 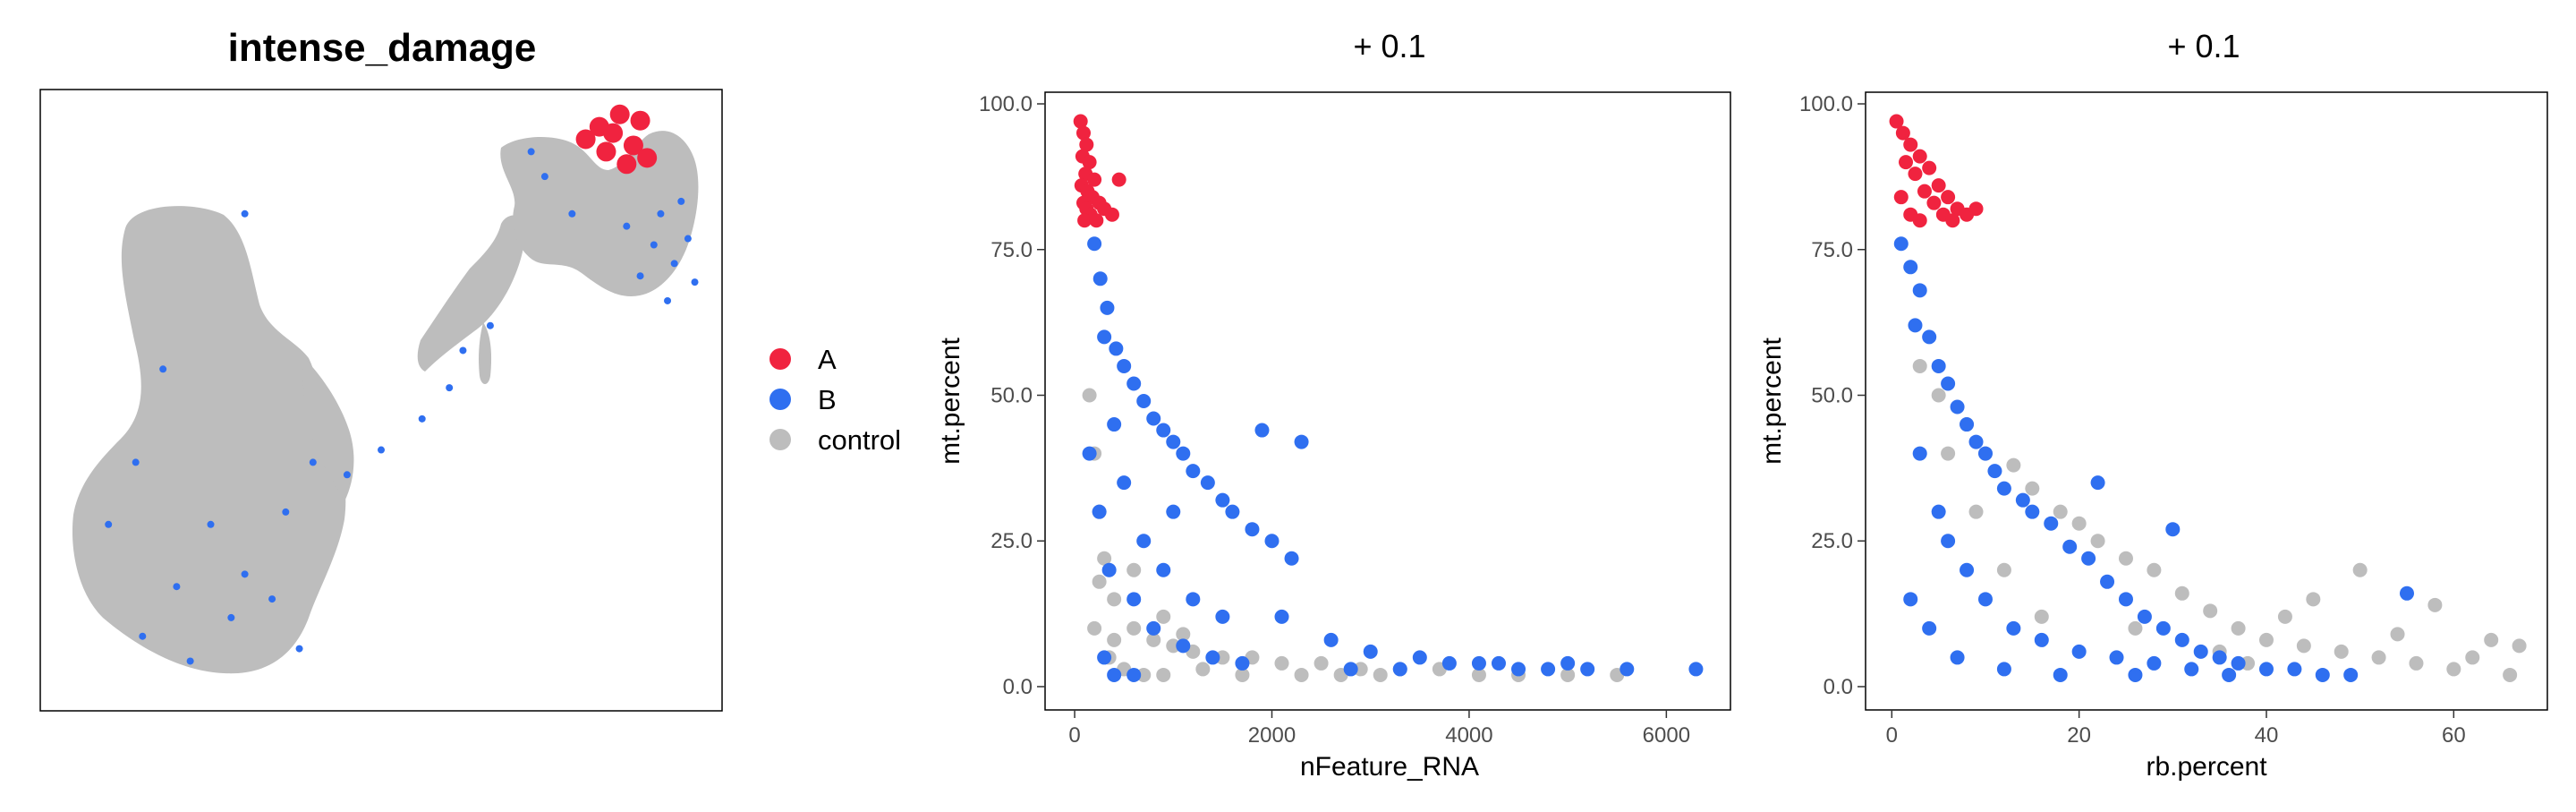 What do you see at coordinates (1772, 400) in the screenshot?
I see `rb-y-label: mt.percent` at bounding box center [1772, 400].